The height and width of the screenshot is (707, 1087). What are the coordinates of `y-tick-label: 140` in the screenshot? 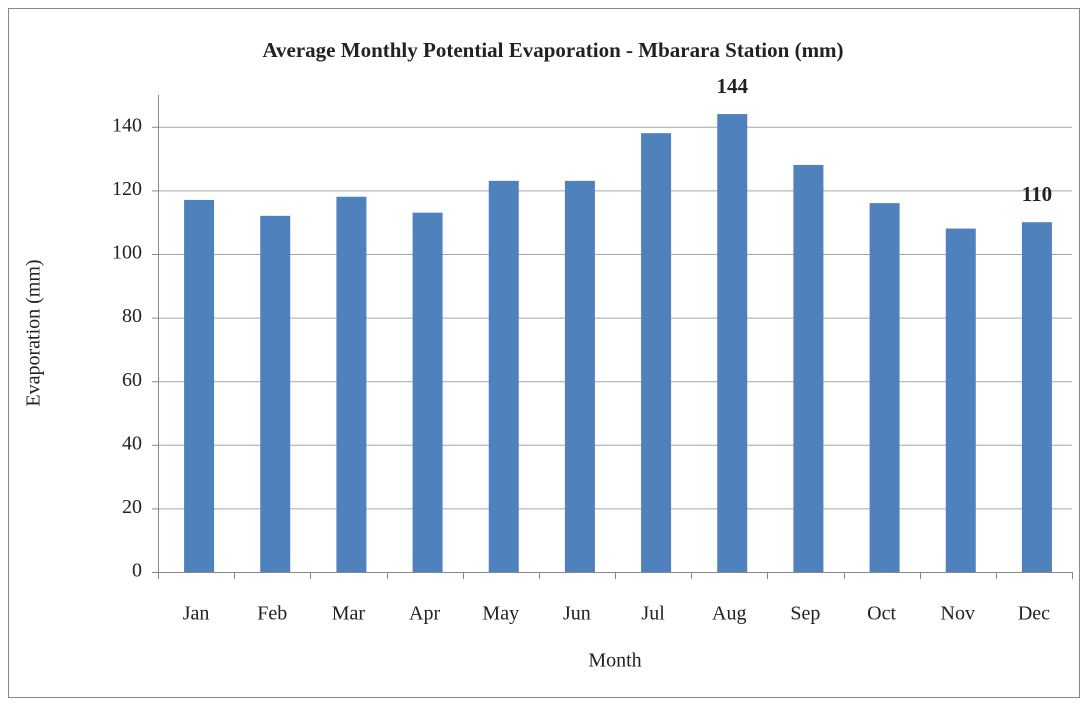 It's located at (127, 125).